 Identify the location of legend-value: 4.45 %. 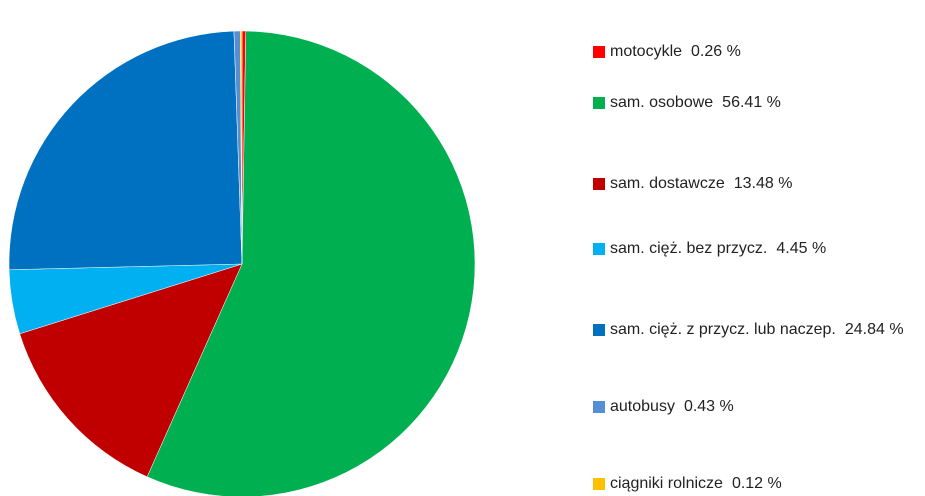
(801, 248).